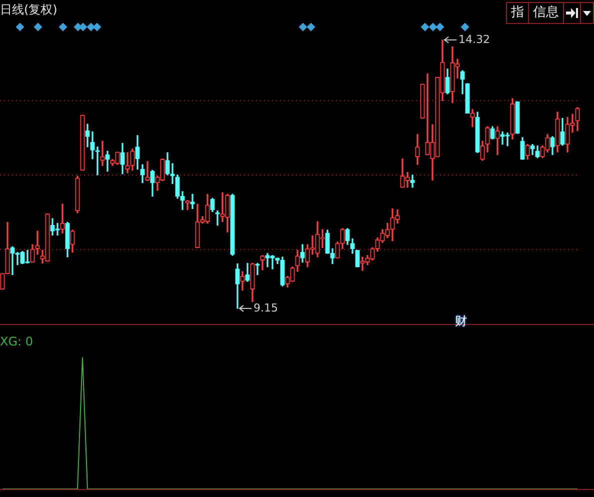 The height and width of the screenshot is (497, 594). What do you see at coordinates (266, 307) in the screenshot?
I see `annotation: 9.15` at bounding box center [266, 307].